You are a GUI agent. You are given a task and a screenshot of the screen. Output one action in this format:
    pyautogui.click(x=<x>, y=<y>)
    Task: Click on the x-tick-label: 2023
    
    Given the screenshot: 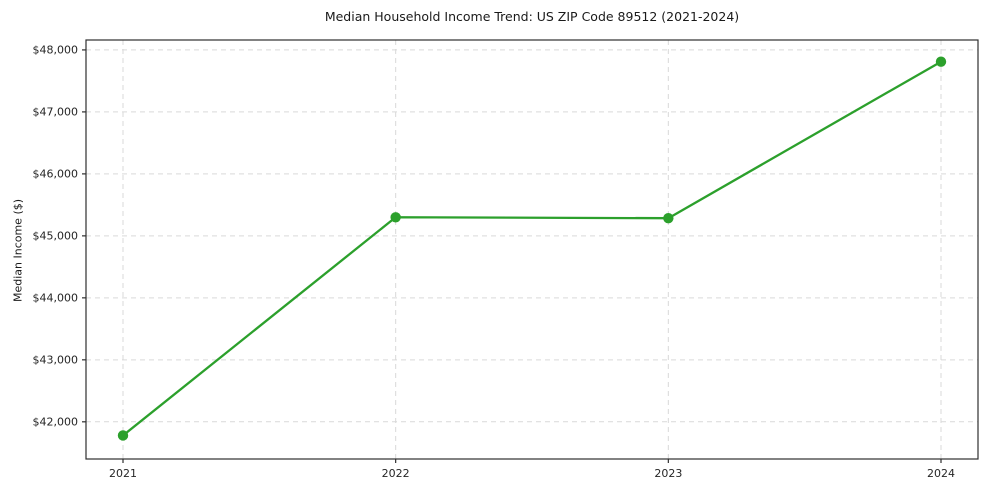 What is the action you would take?
    pyautogui.click(x=668, y=473)
    